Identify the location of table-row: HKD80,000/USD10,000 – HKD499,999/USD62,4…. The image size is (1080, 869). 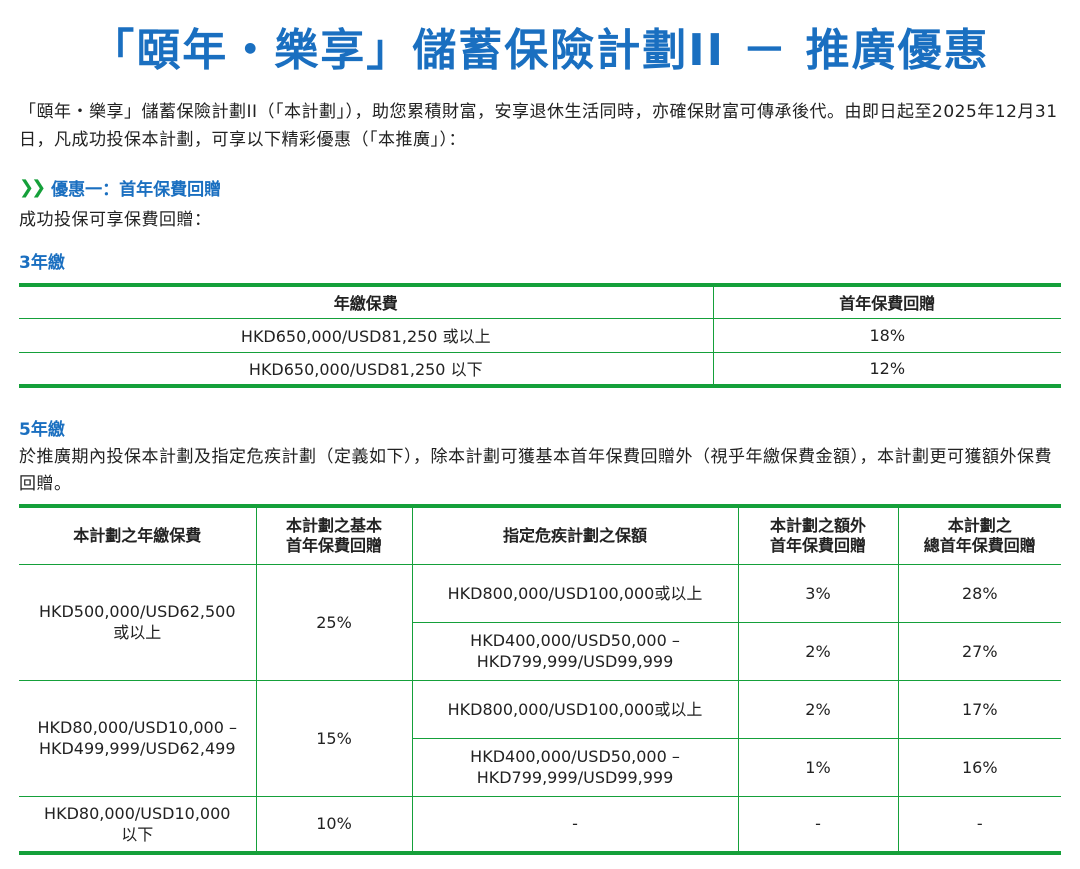
(540, 738).